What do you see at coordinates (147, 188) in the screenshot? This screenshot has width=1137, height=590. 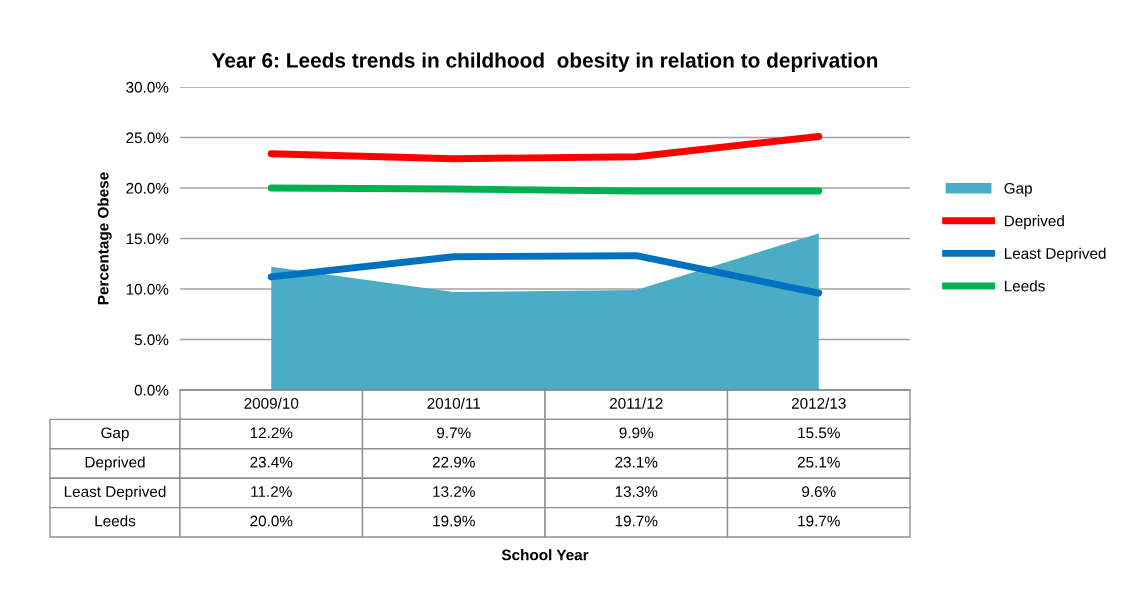 I see `y-tick-label: 20.0%` at bounding box center [147, 188].